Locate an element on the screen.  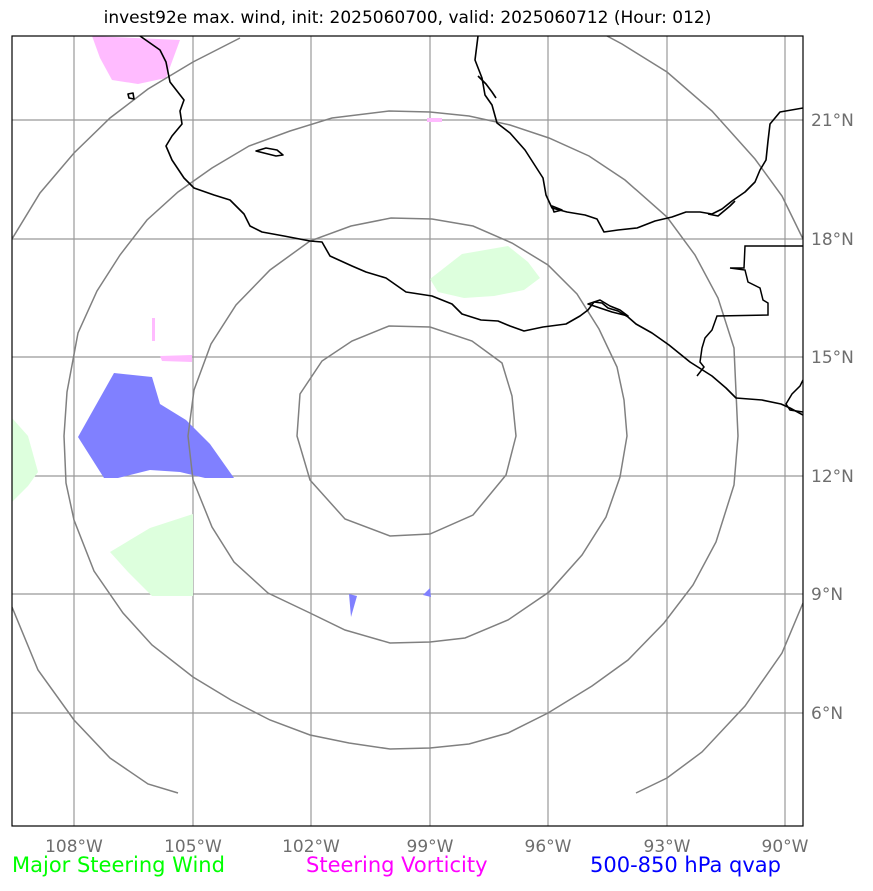
legend-steering-wind: Major Steering Wind is located at coordinates (118, 865).